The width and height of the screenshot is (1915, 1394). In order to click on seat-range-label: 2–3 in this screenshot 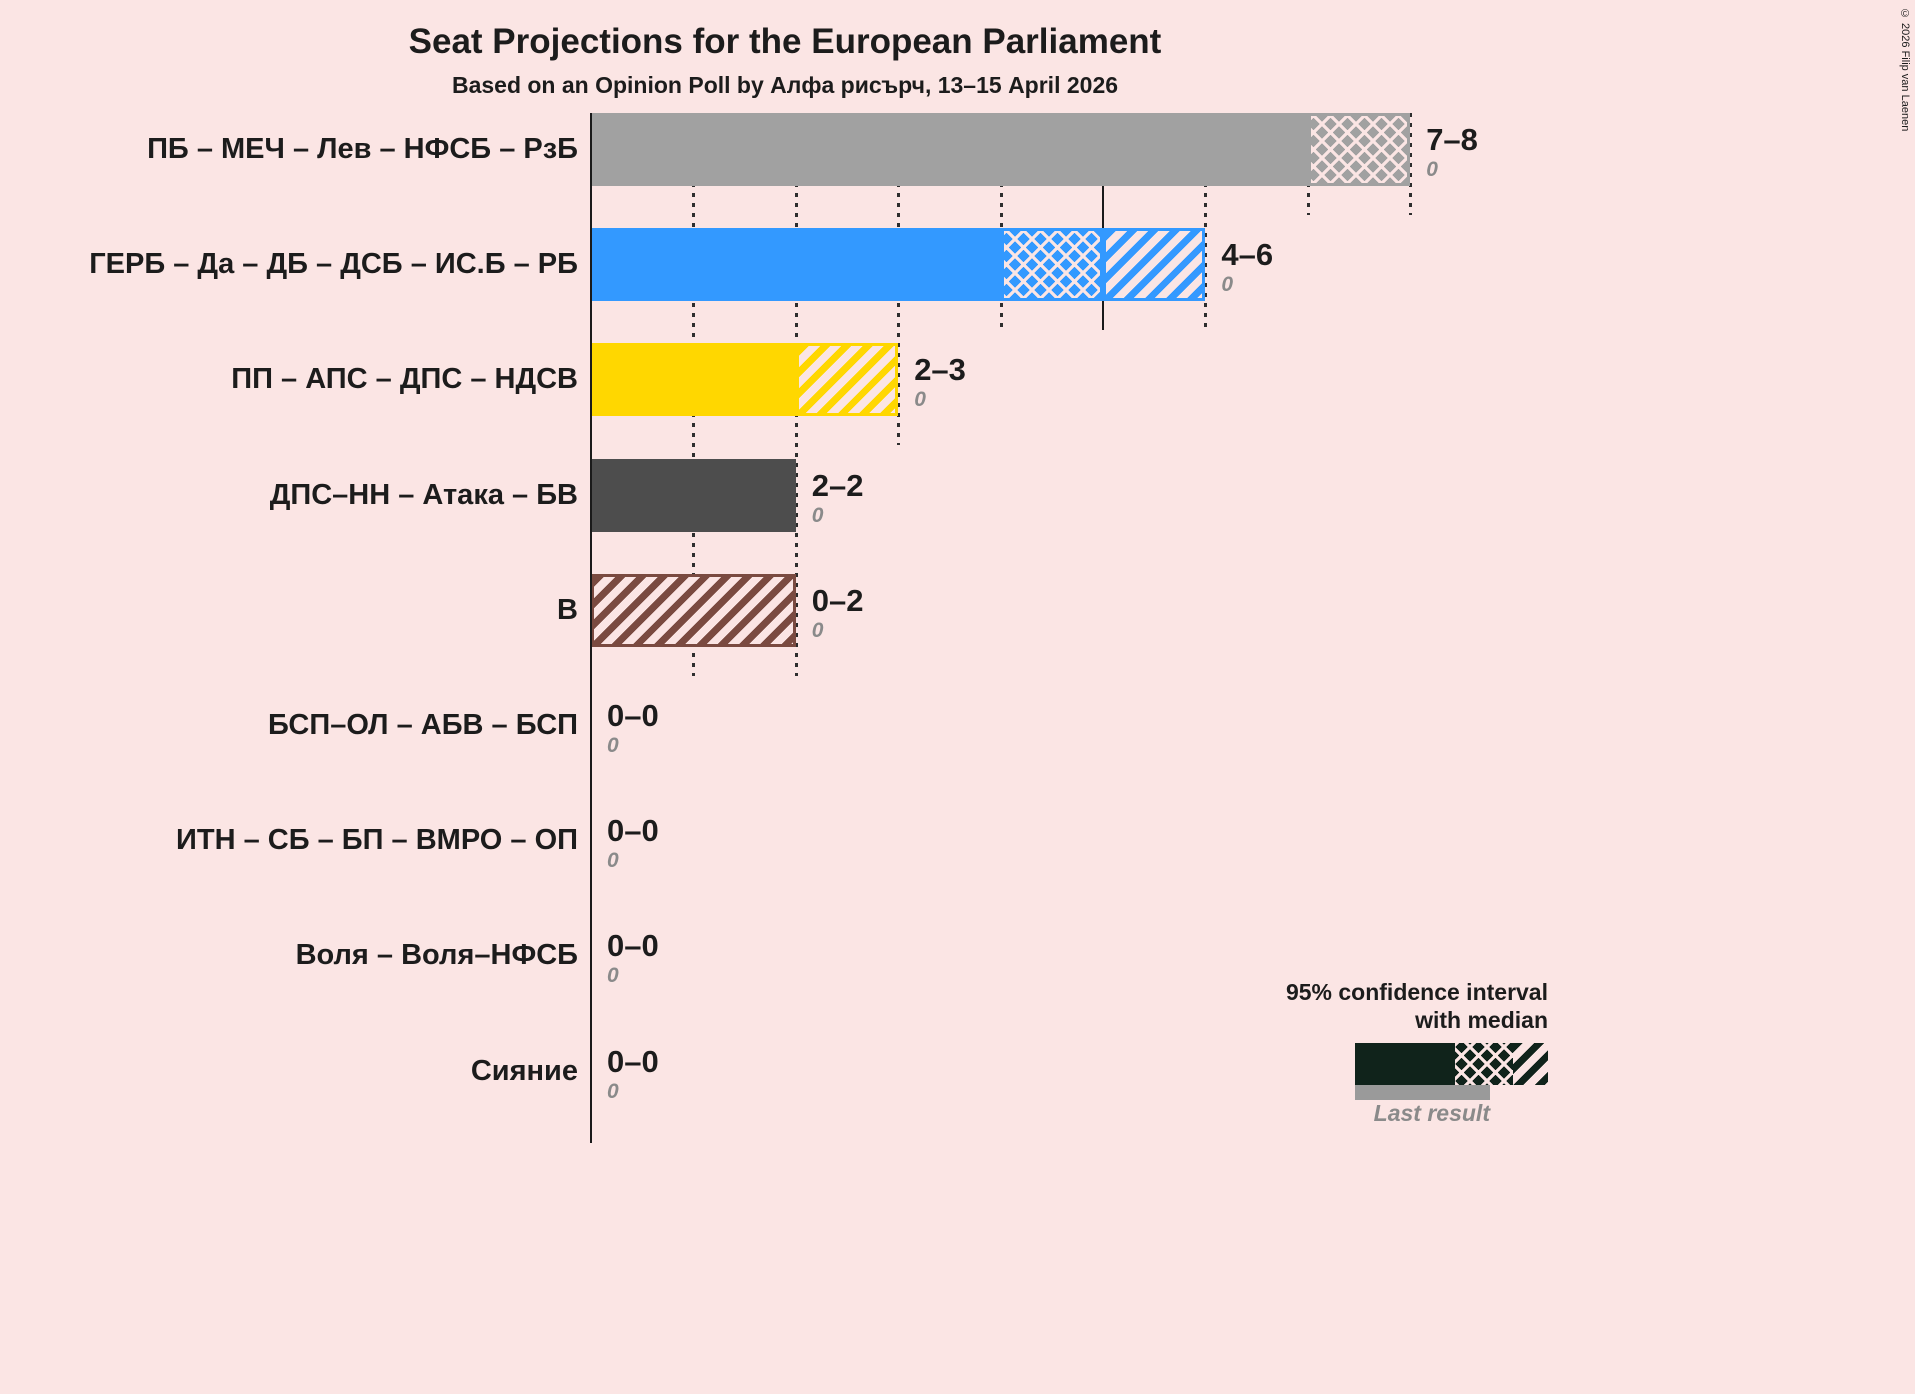, I will do `click(940, 369)`.